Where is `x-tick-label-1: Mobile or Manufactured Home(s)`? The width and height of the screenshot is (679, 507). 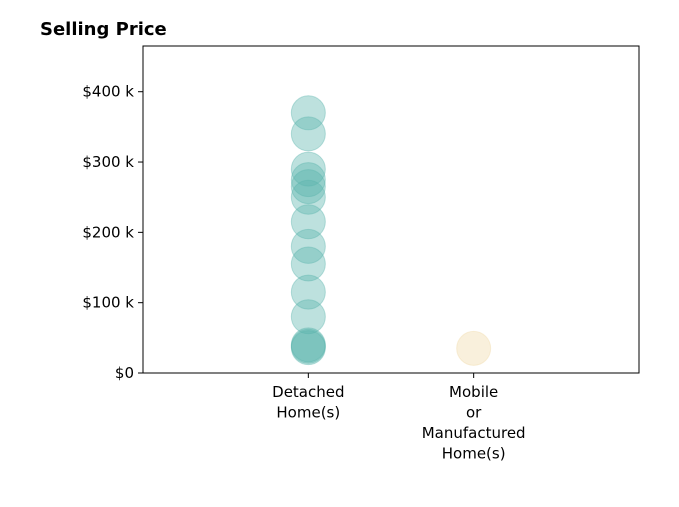
x-tick-label-1: Mobile or Manufactured Home(s) is located at coordinates (474, 423).